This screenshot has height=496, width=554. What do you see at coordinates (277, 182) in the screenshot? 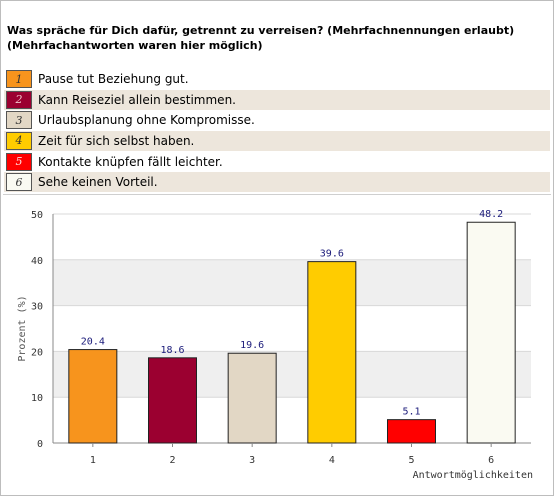
I see `legend-item: 6 Sehe keinen Vorteil.` at bounding box center [277, 182].